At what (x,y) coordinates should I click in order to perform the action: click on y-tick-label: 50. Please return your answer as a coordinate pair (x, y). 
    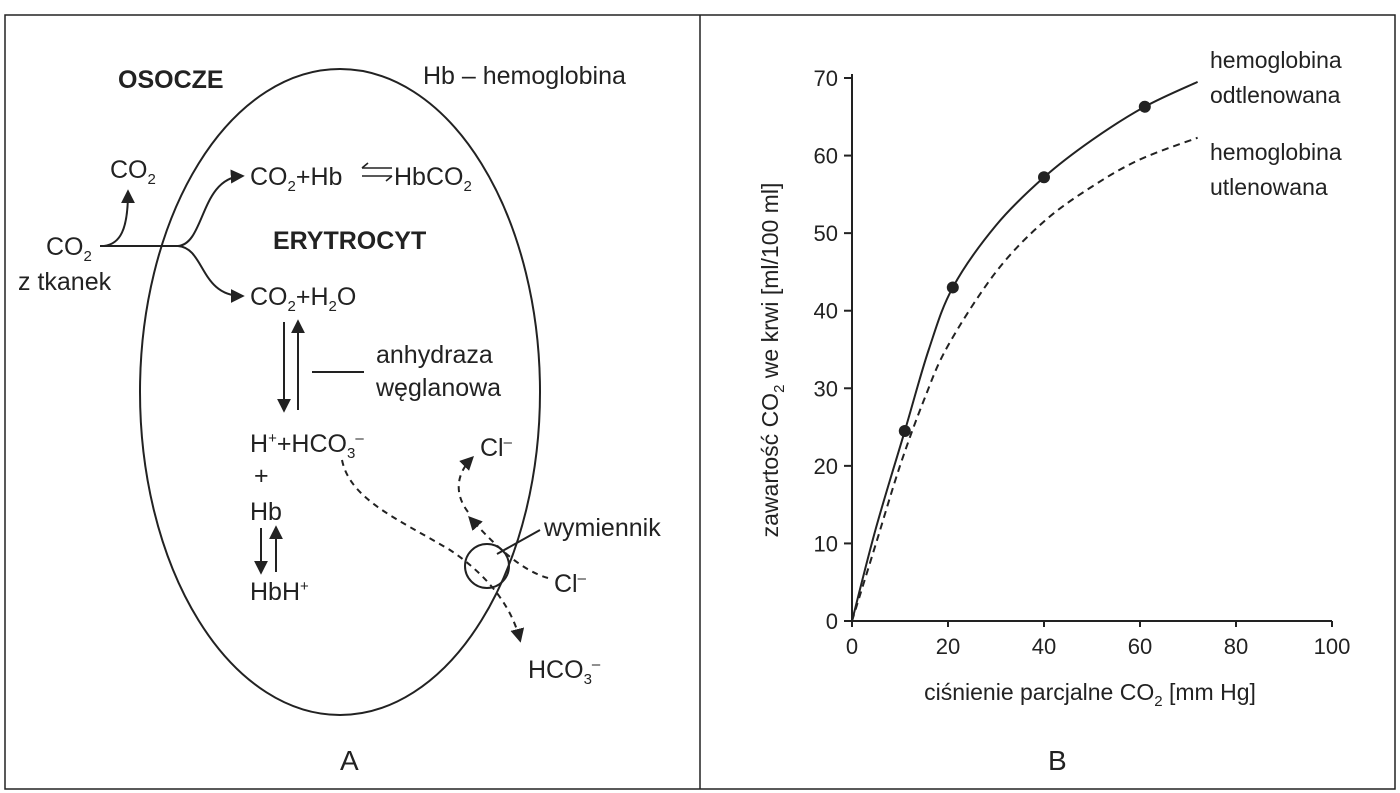
    Looking at the image, I should click on (826, 233).